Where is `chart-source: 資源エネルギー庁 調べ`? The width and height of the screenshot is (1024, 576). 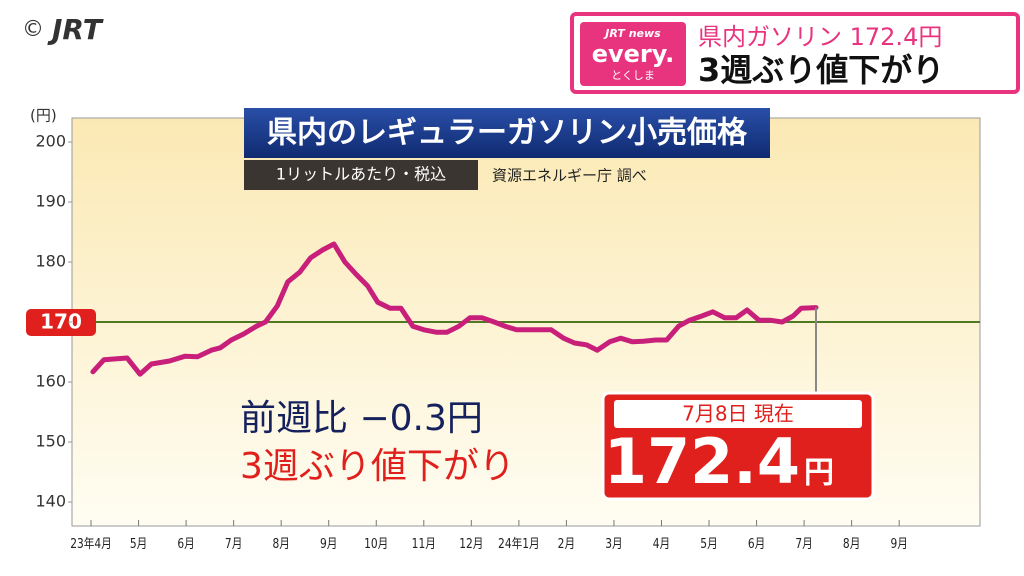 chart-source: 資源エネルギー庁 調べ is located at coordinates (569, 176).